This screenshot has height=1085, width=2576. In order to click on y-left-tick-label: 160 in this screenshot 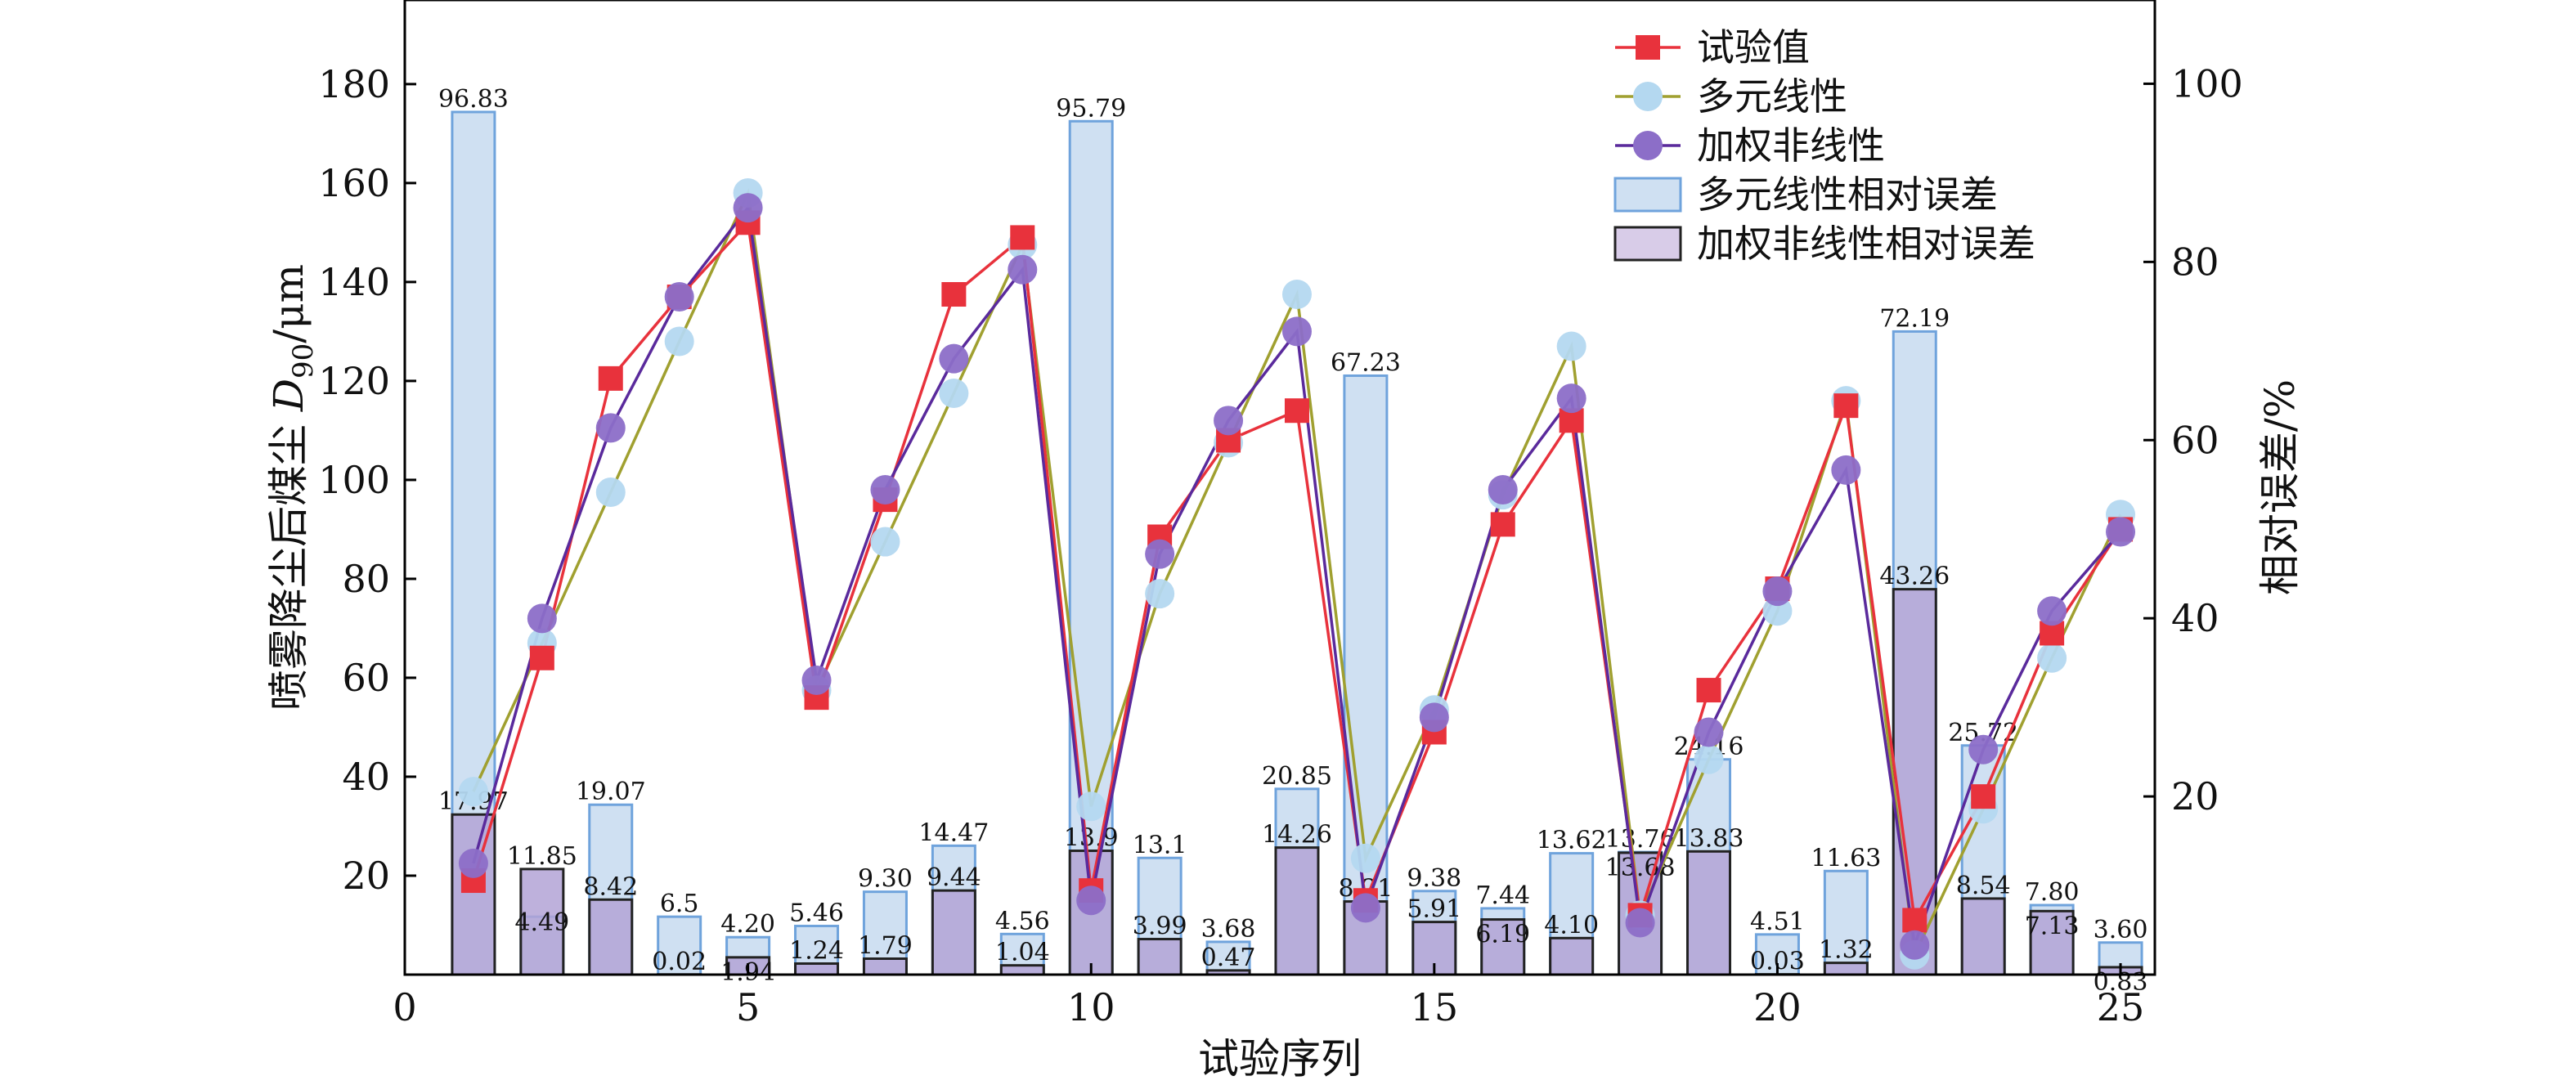, I will do `click(354, 183)`.